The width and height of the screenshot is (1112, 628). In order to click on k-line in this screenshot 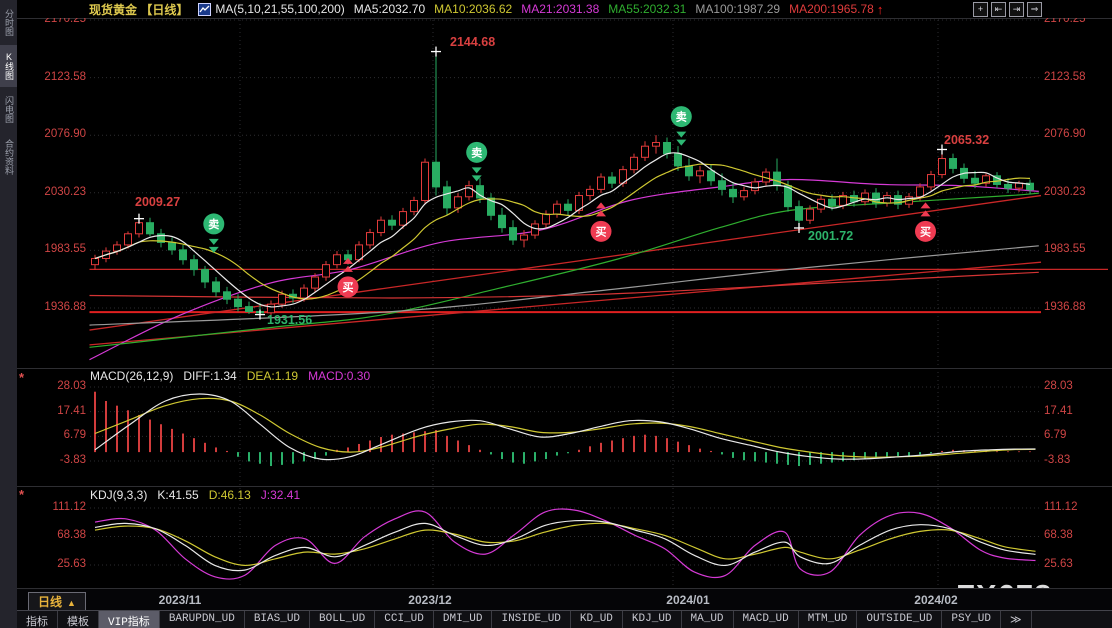, I will do `click(565, 545)`.